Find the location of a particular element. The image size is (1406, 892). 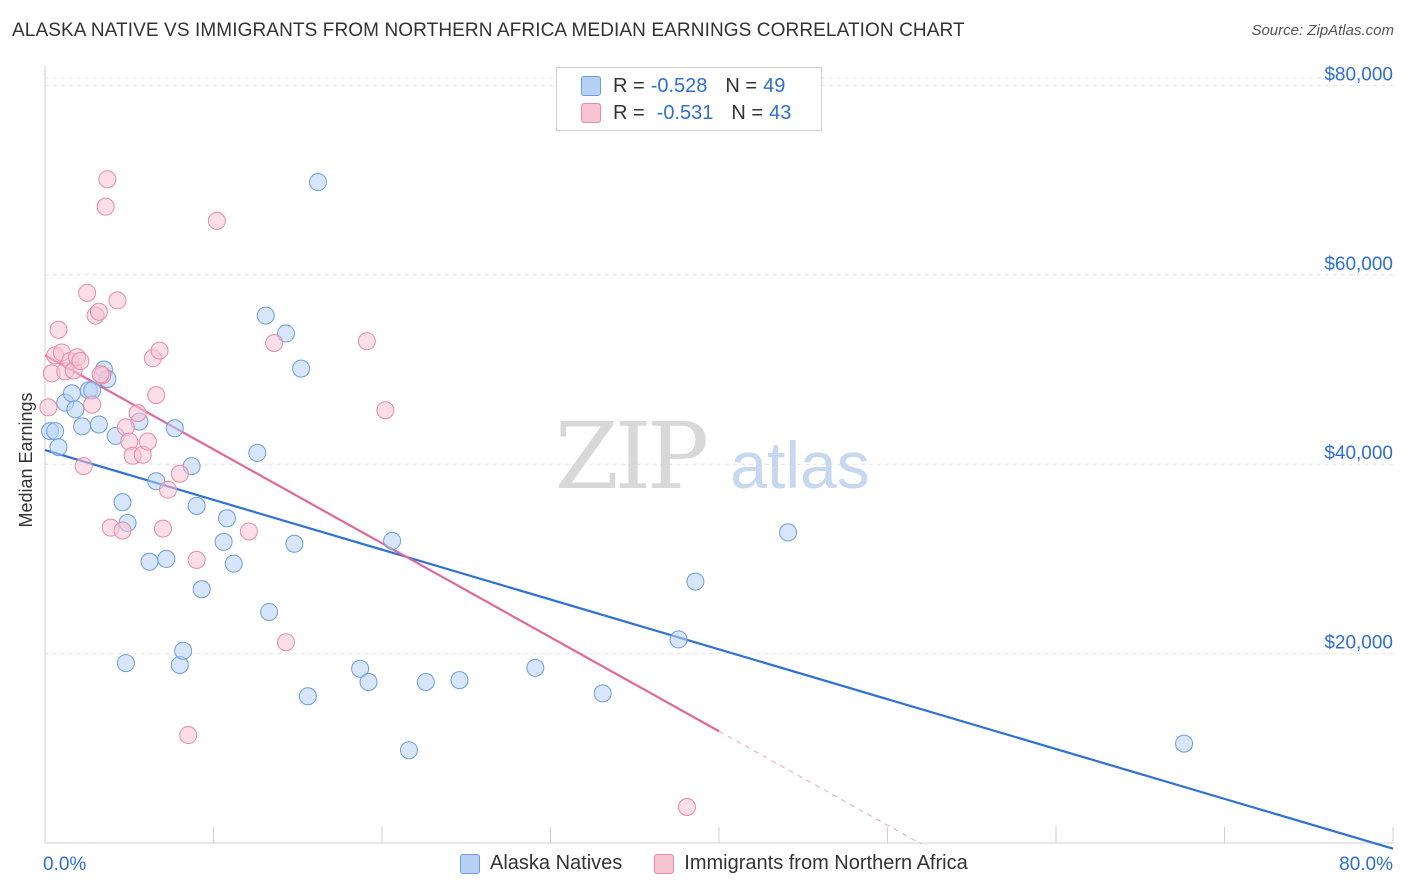

legend-row-africa: R = -0.531 N = 43 is located at coordinates (686, 113).